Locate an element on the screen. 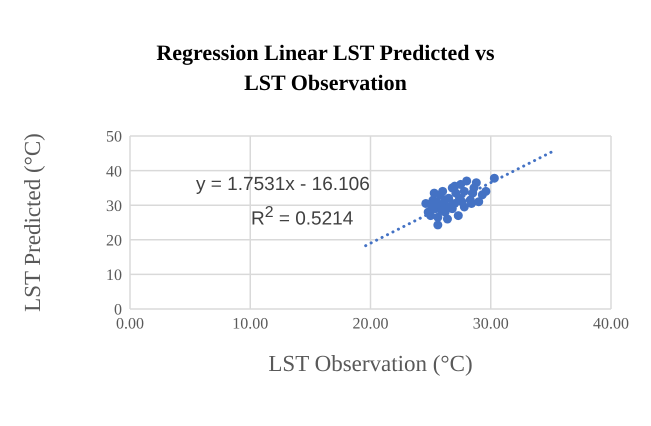  x-tick-label: 30.00 is located at coordinates (490, 323).